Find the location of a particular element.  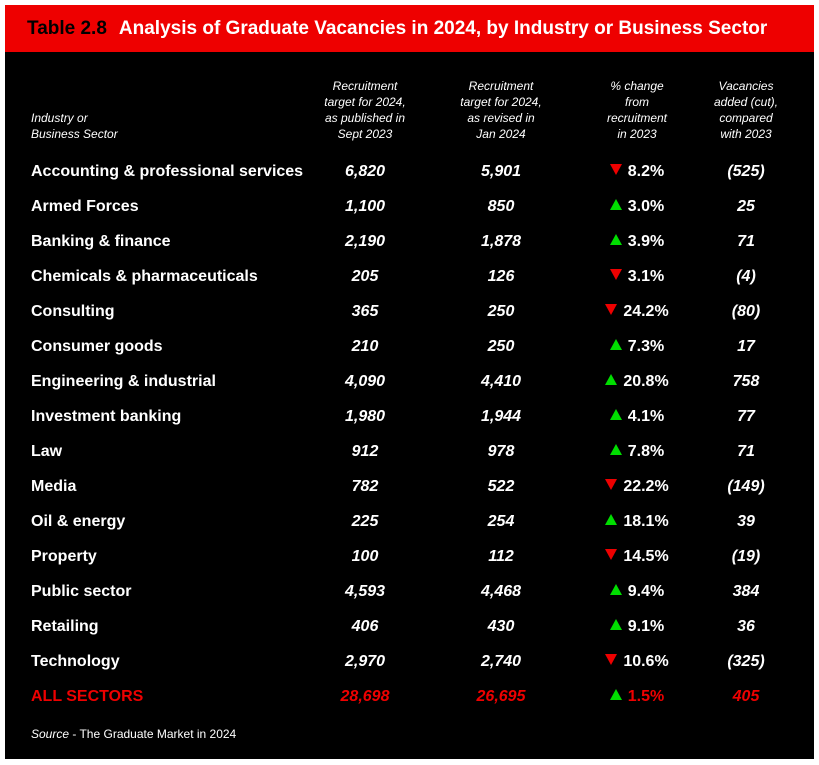

revised-target-cell: 112 is located at coordinates (501, 556).